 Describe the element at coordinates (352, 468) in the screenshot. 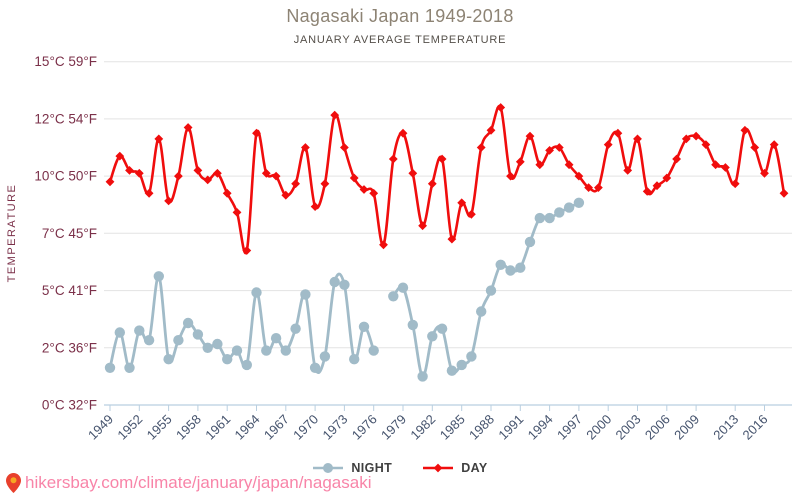

I see `legend-item-night: NIGHT` at that location.